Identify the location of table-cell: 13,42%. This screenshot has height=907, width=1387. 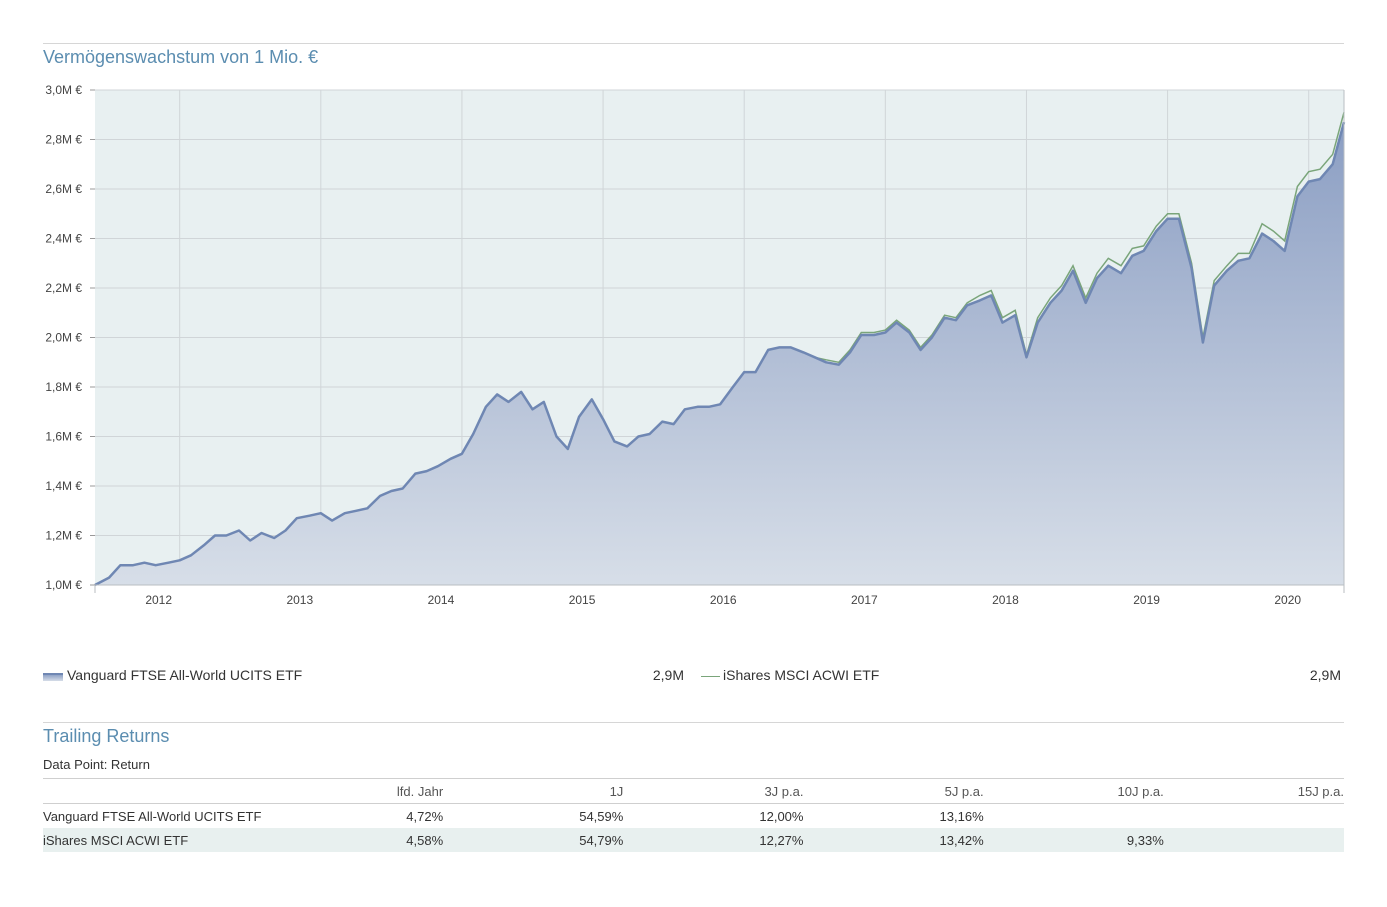
(893, 840).